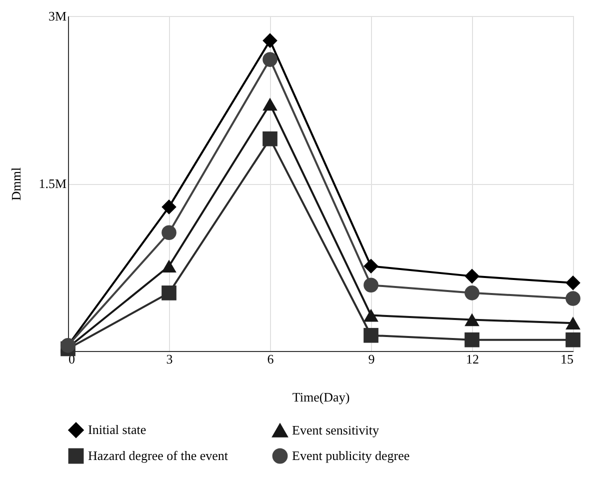 This screenshot has height=496, width=599. I want to click on y-axis-title: Dmml, so click(16, 184).